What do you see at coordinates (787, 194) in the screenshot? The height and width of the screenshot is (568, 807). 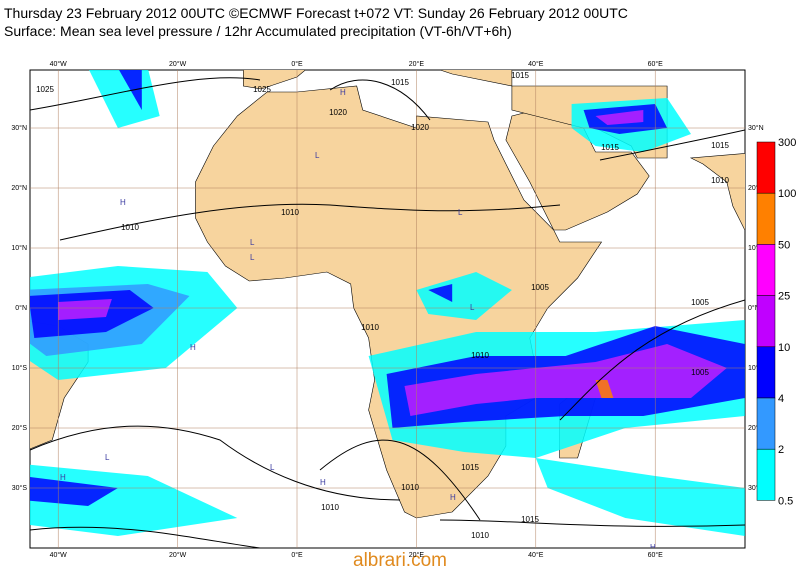 I see `colorbar-label: 100` at bounding box center [787, 194].